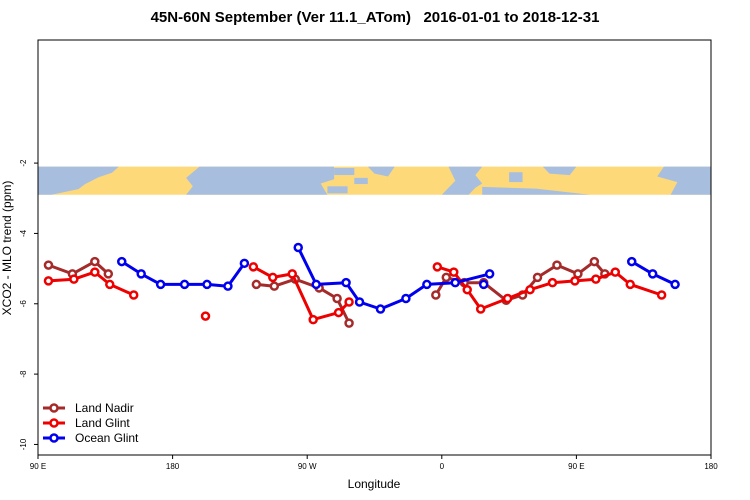  What do you see at coordinates (104, 408) in the screenshot?
I see `legend-label-0: Land Nadir` at bounding box center [104, 408].